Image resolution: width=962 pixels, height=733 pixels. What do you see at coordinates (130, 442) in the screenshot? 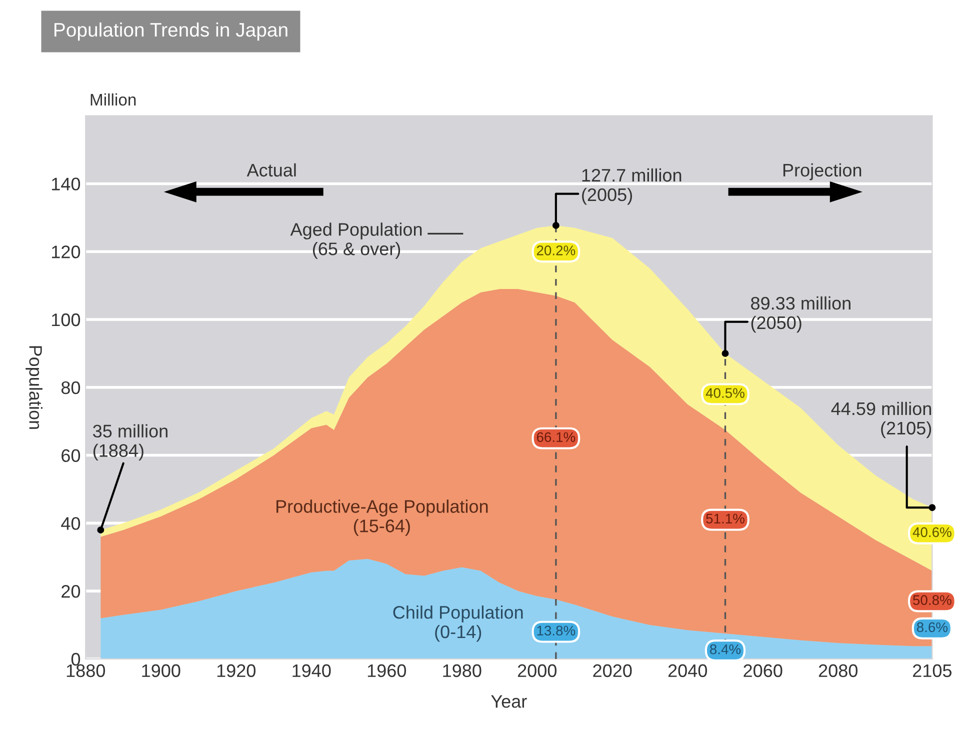
I see `annotation: 35 million (1884)` at bounding box center [130, 442].